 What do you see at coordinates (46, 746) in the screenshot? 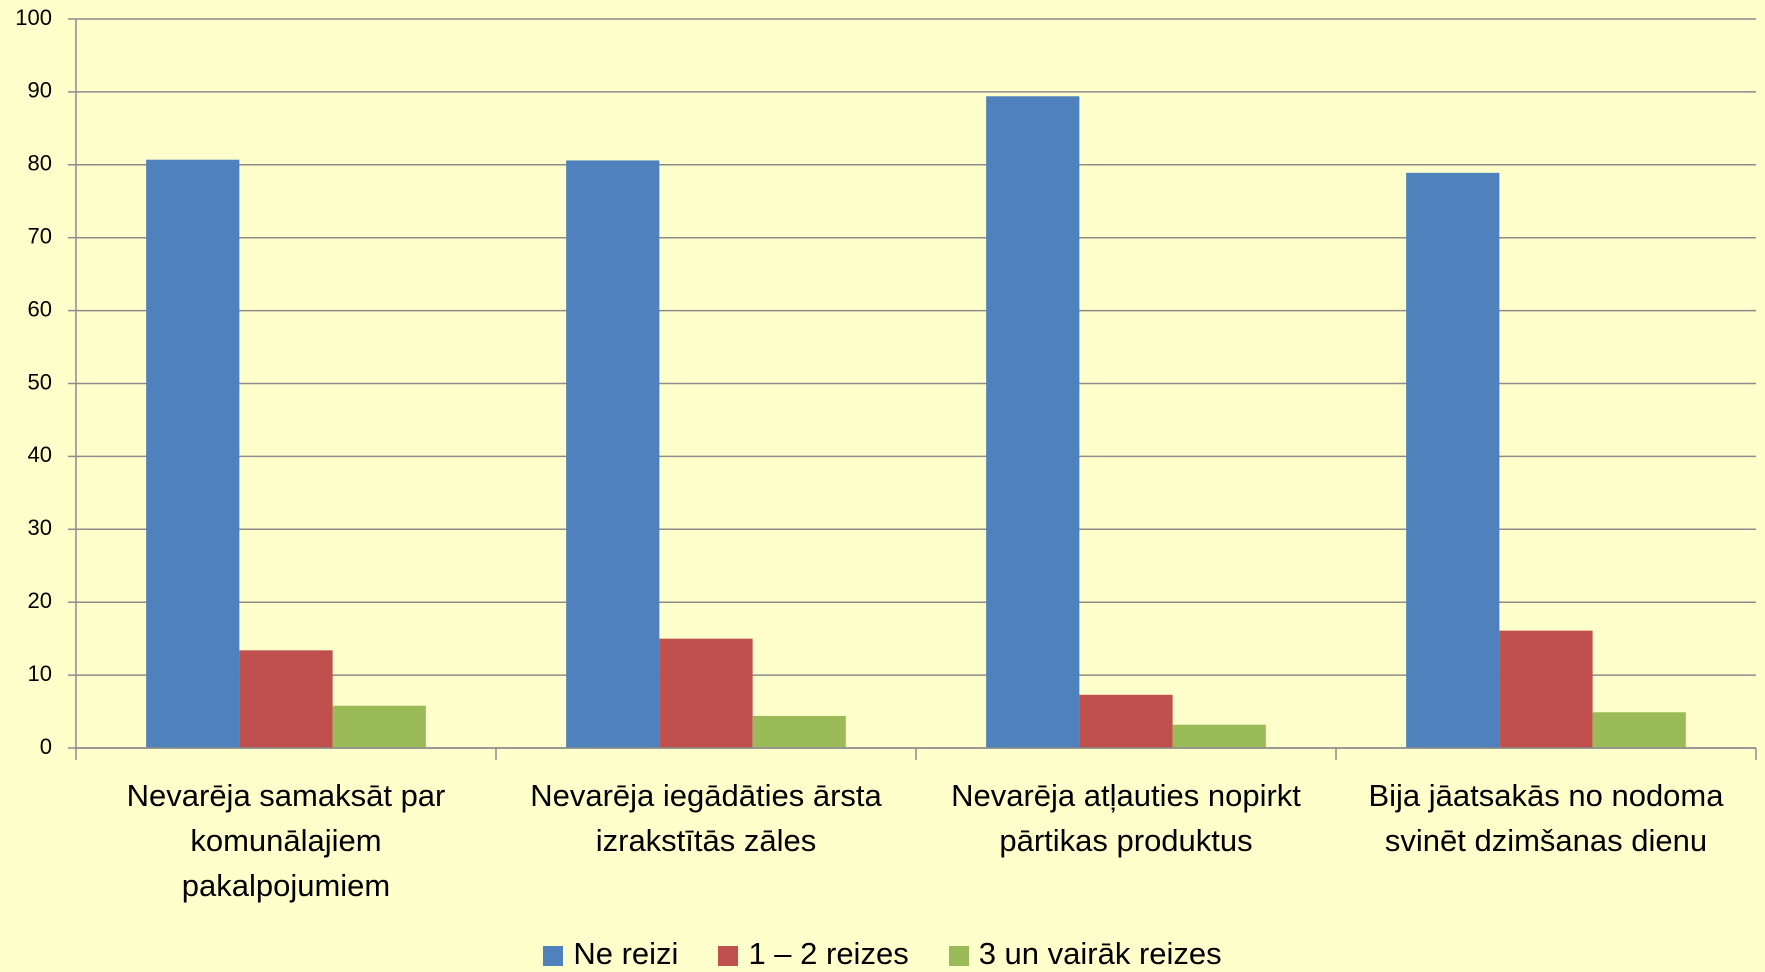
I see `y-tick-label: 0` at bounding box center [46, 746].